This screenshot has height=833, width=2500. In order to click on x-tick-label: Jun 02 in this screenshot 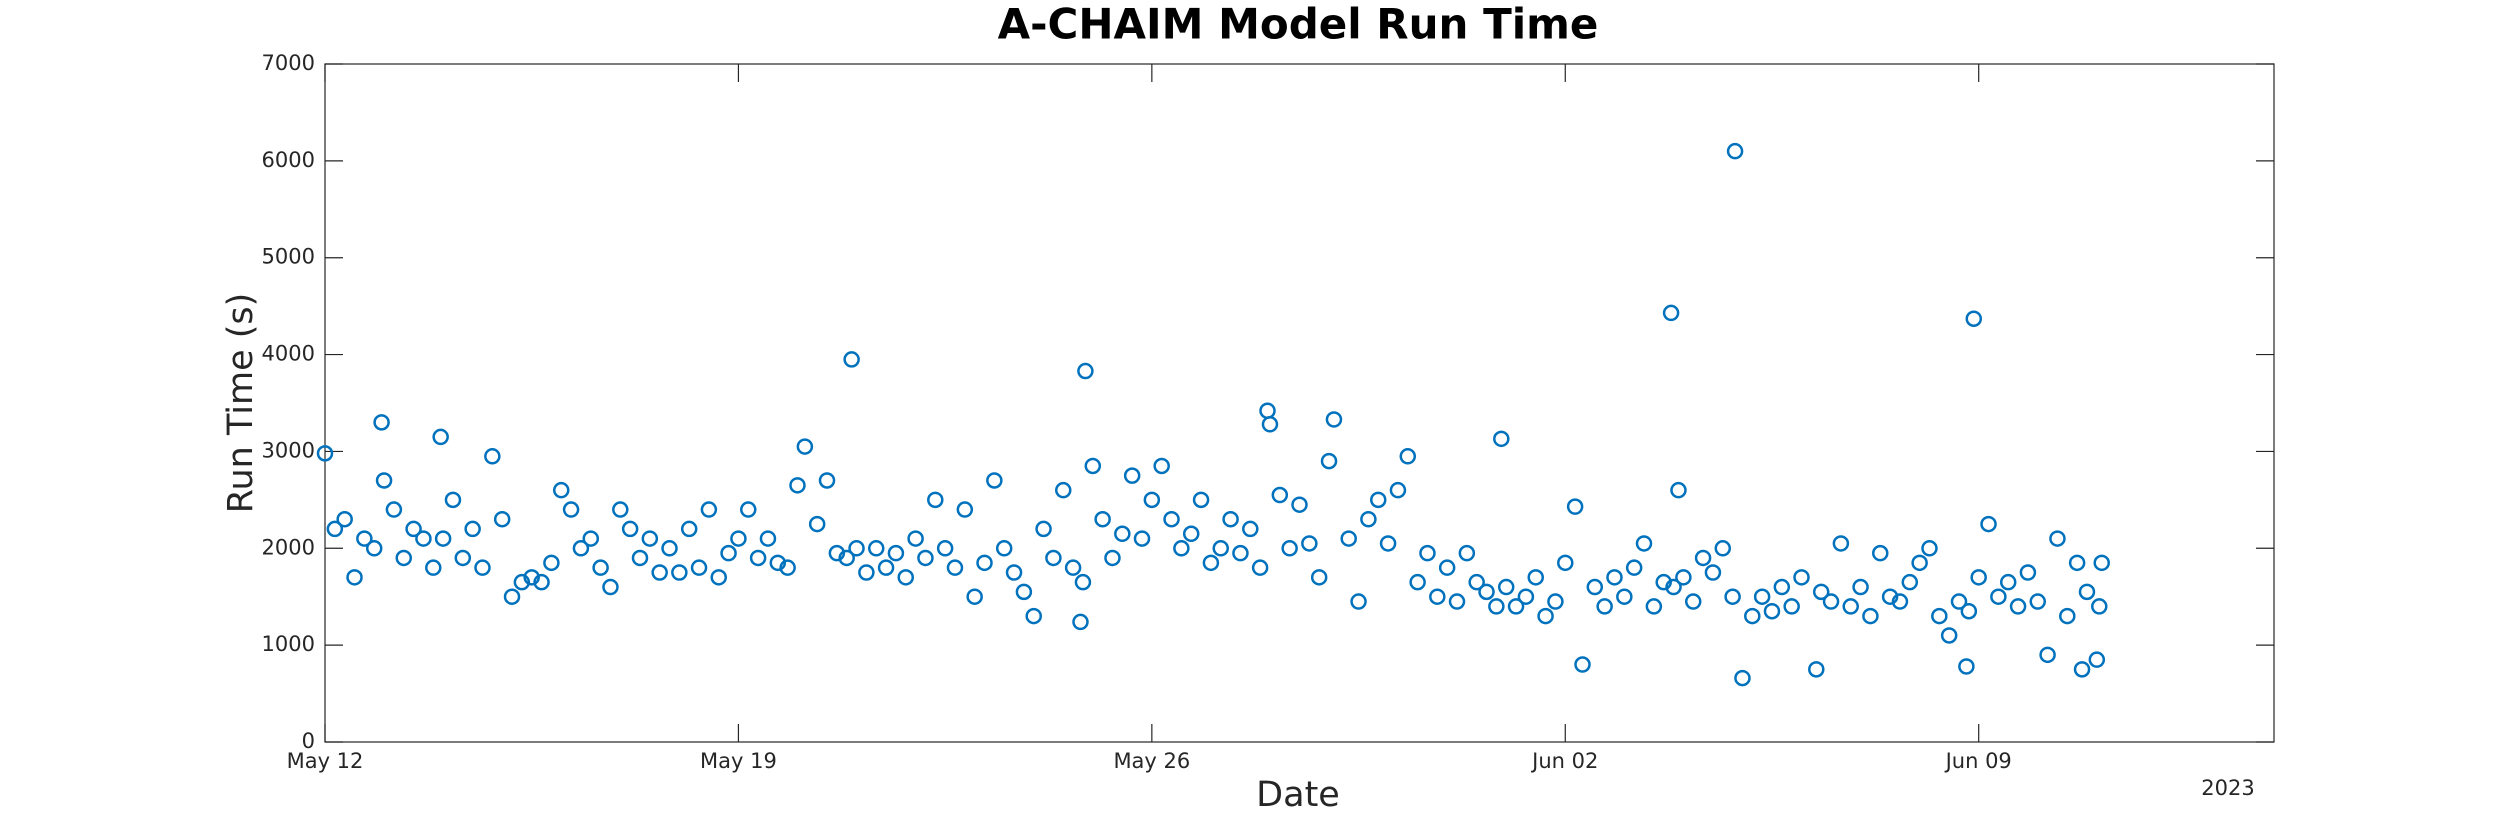, I will do `click(1564, 761)`.